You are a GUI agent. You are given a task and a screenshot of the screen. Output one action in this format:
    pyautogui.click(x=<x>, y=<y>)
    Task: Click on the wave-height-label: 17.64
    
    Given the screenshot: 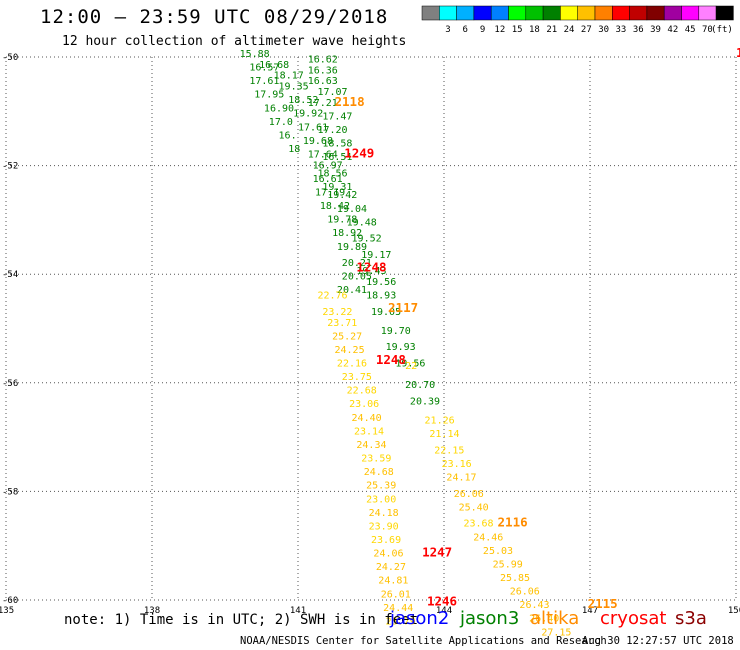 What is the action you would take?
    pyautogui.click(x=323, y=154)
    